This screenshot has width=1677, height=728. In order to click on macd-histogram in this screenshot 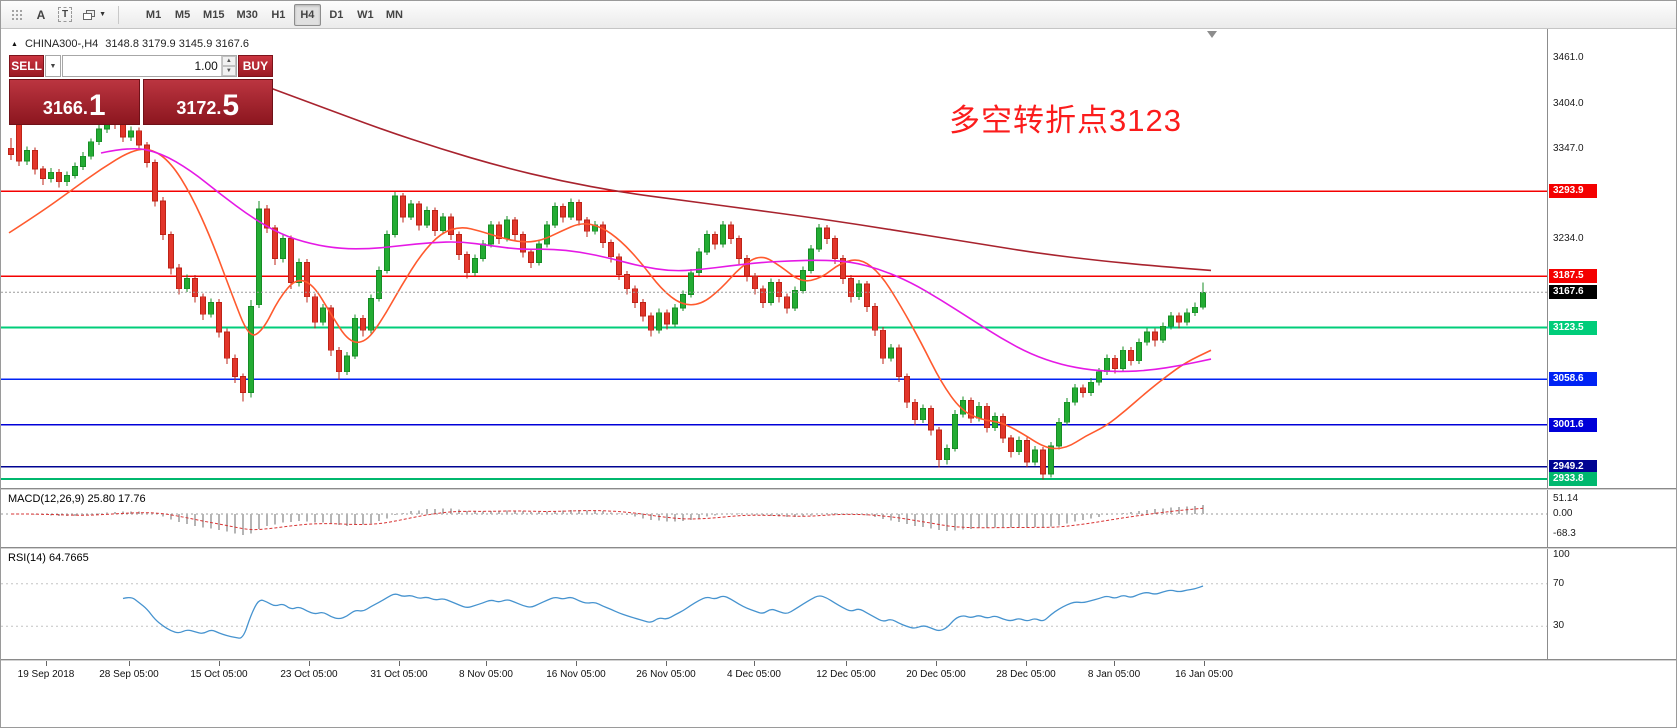, I will do `click(611, 520)`.